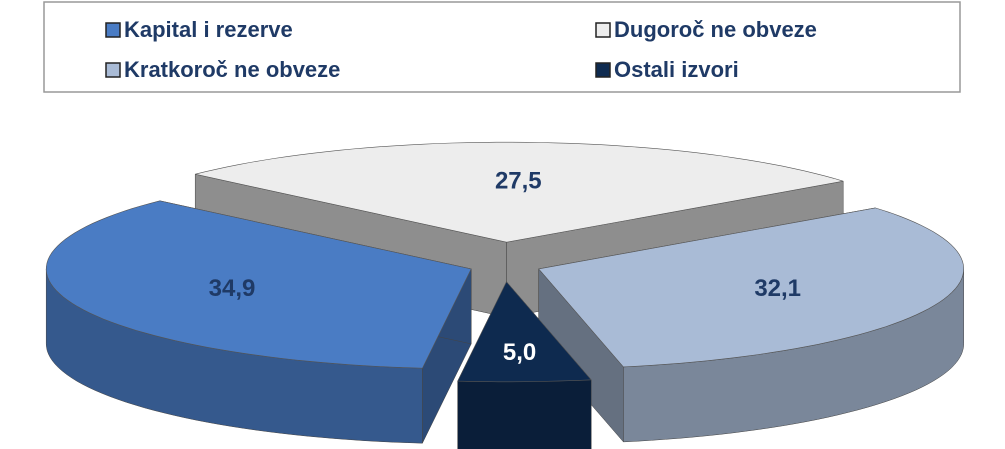 The image size is (1005, 449). What do you see at coordinates (524, 414) in the screenshot?
I see `slice-wall` at bounding box center [524, 414].